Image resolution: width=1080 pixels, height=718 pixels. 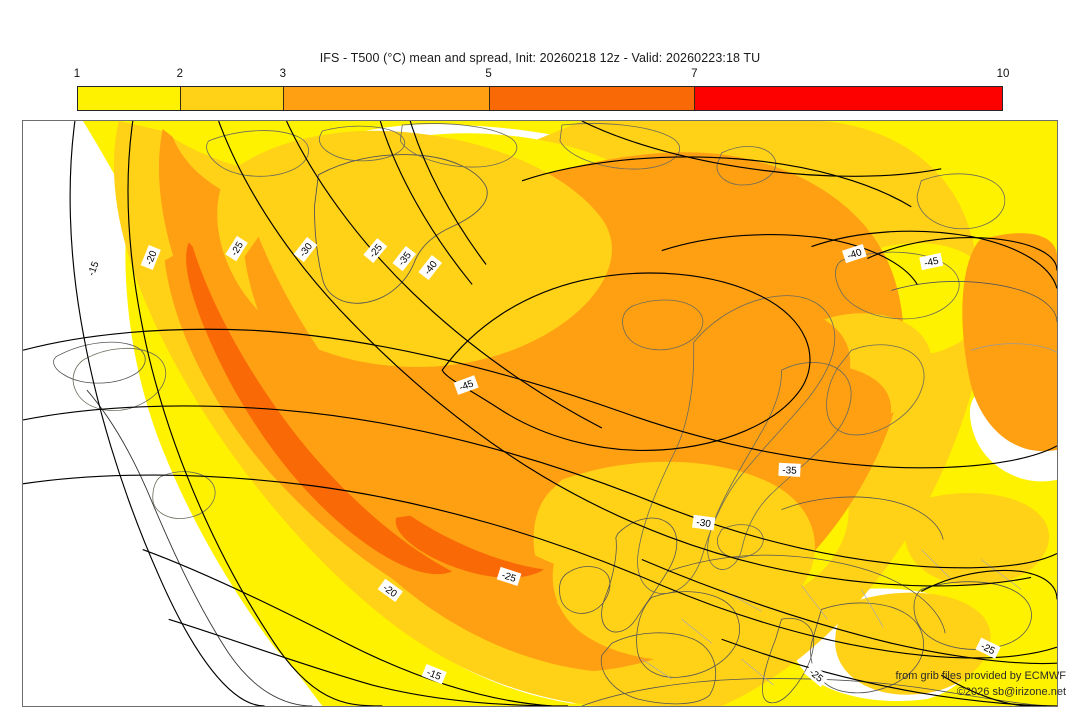 I want to click on colorbar-tick-7: 7, so click(x=694, y=74).